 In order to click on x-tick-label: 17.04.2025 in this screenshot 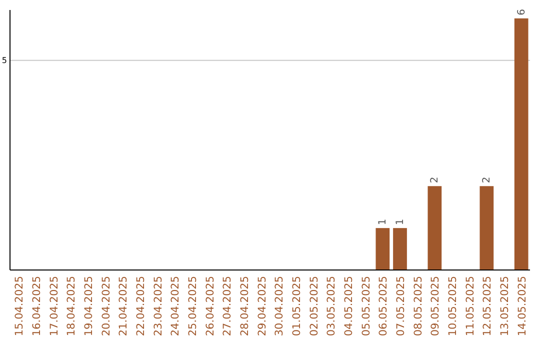, I will do `click(54, 306)`.